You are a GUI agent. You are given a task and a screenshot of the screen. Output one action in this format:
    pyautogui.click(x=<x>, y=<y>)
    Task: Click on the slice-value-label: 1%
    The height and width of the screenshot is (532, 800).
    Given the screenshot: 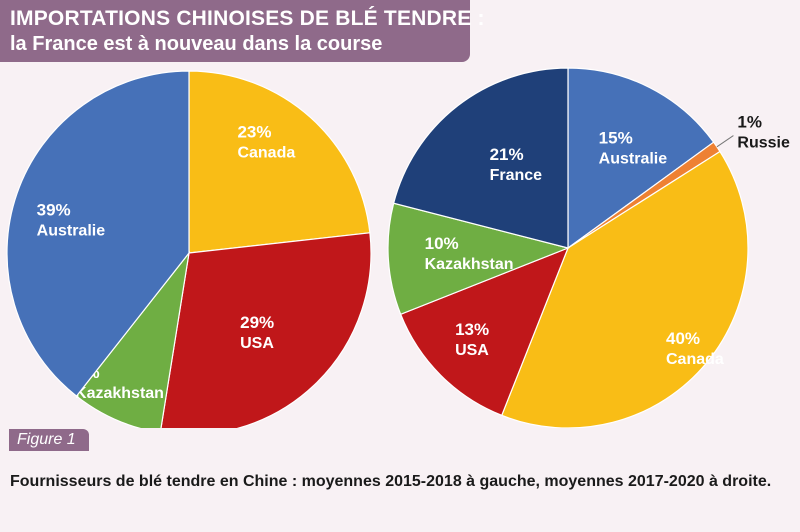 What is the action you would take?
    pyautogui.click(x=749, y=122)
    